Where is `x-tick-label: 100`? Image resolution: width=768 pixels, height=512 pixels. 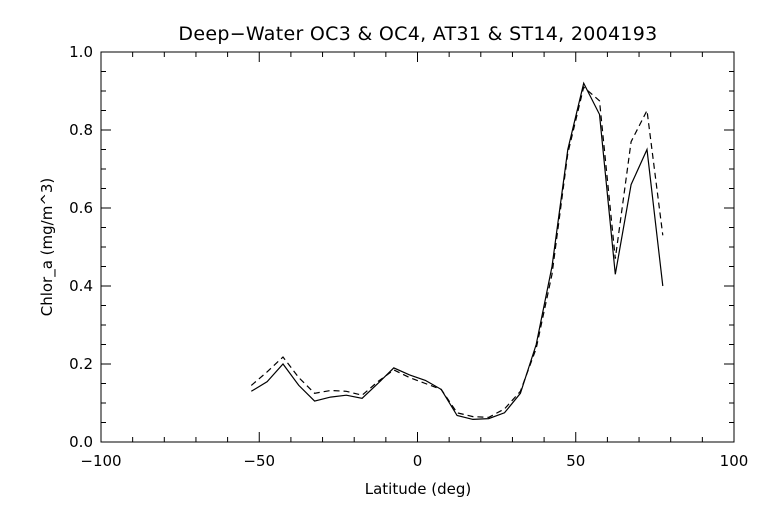
x-tick-label: 100 is located at coordinates (734, 461).